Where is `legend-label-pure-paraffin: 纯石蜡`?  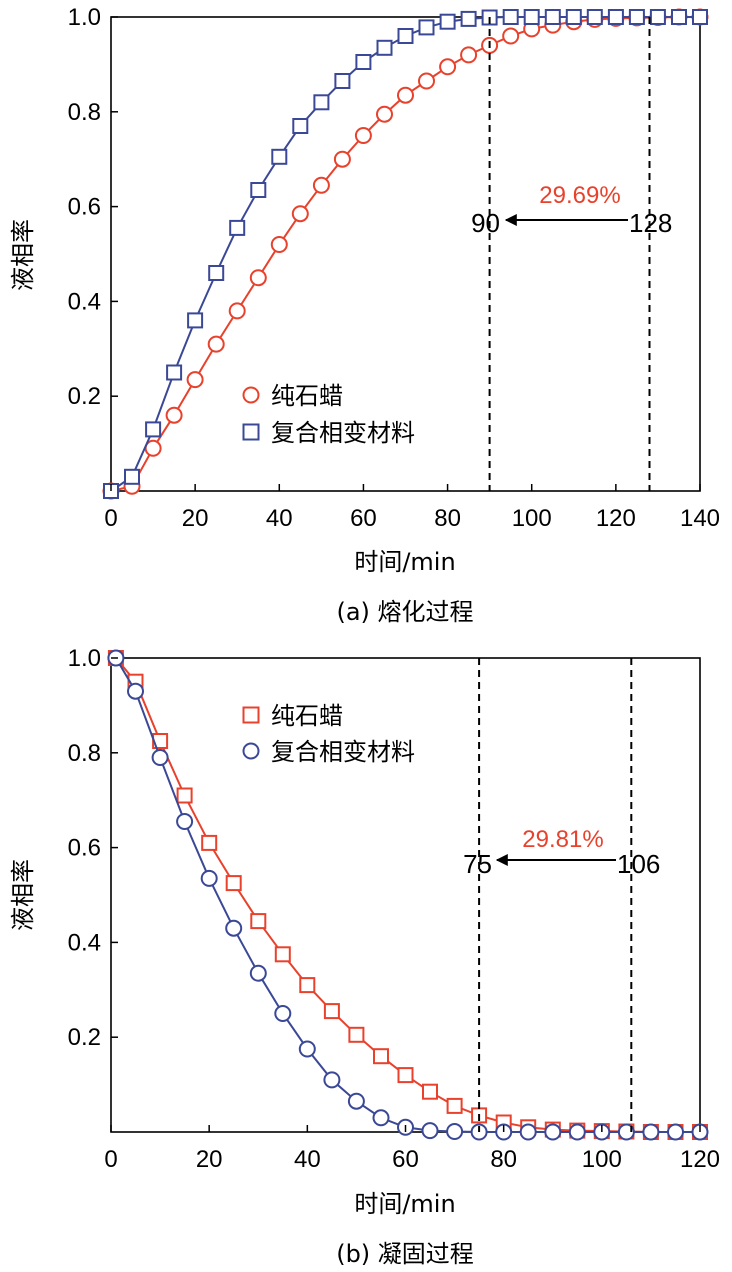 legend-label-pure-paraffin: 纯石蜡 is located at coordinates (307, 716).